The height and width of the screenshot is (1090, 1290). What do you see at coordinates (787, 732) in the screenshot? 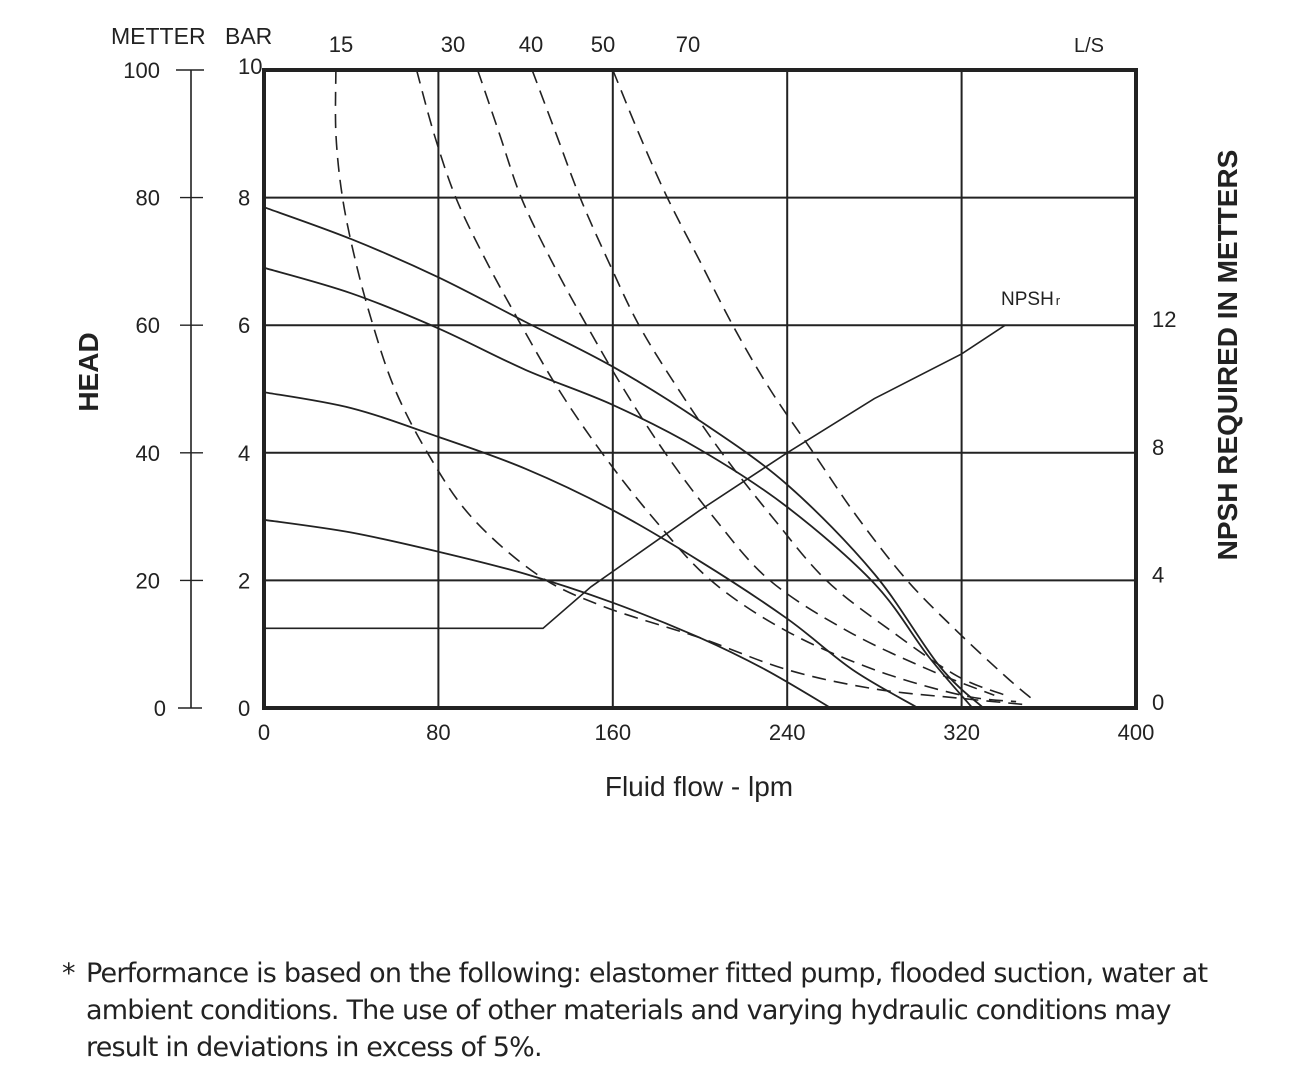
I see `x-tick-label-240: 240` at bounding box center [787, 732].